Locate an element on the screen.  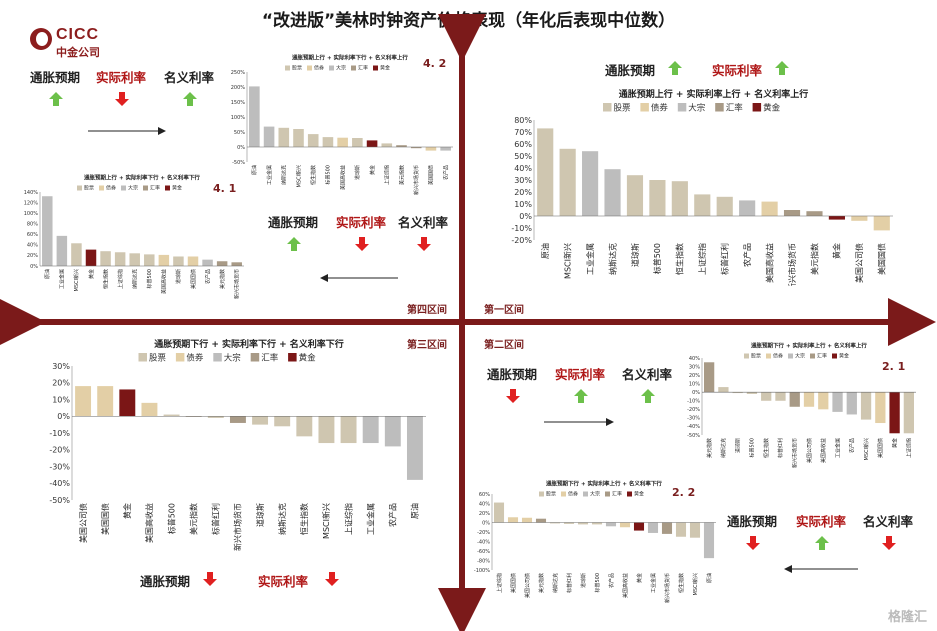
y-tick-label: 60% is located at coordinates (32, 235).